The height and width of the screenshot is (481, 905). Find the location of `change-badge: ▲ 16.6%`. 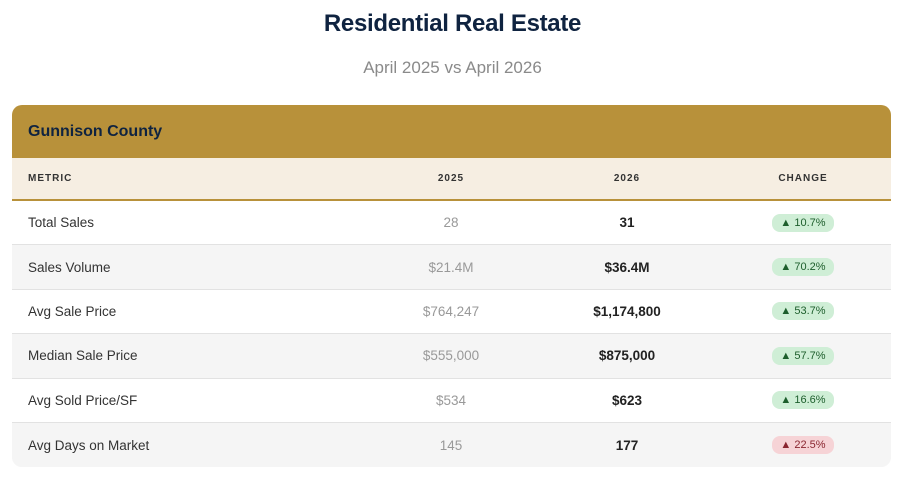

change-badge: ▲ 16.6% is located at coordinates (803, 400).